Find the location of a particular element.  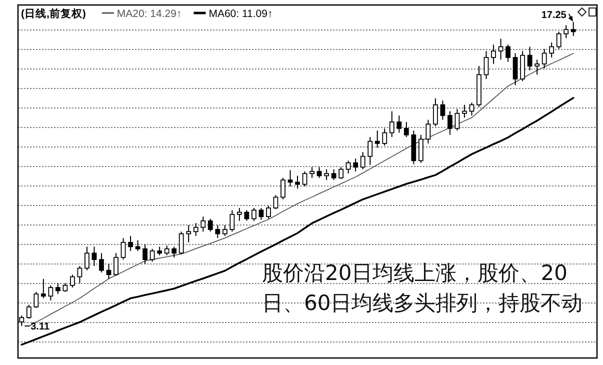

legend: MA20: 14.29↑ is located at coordinates (149, 14).